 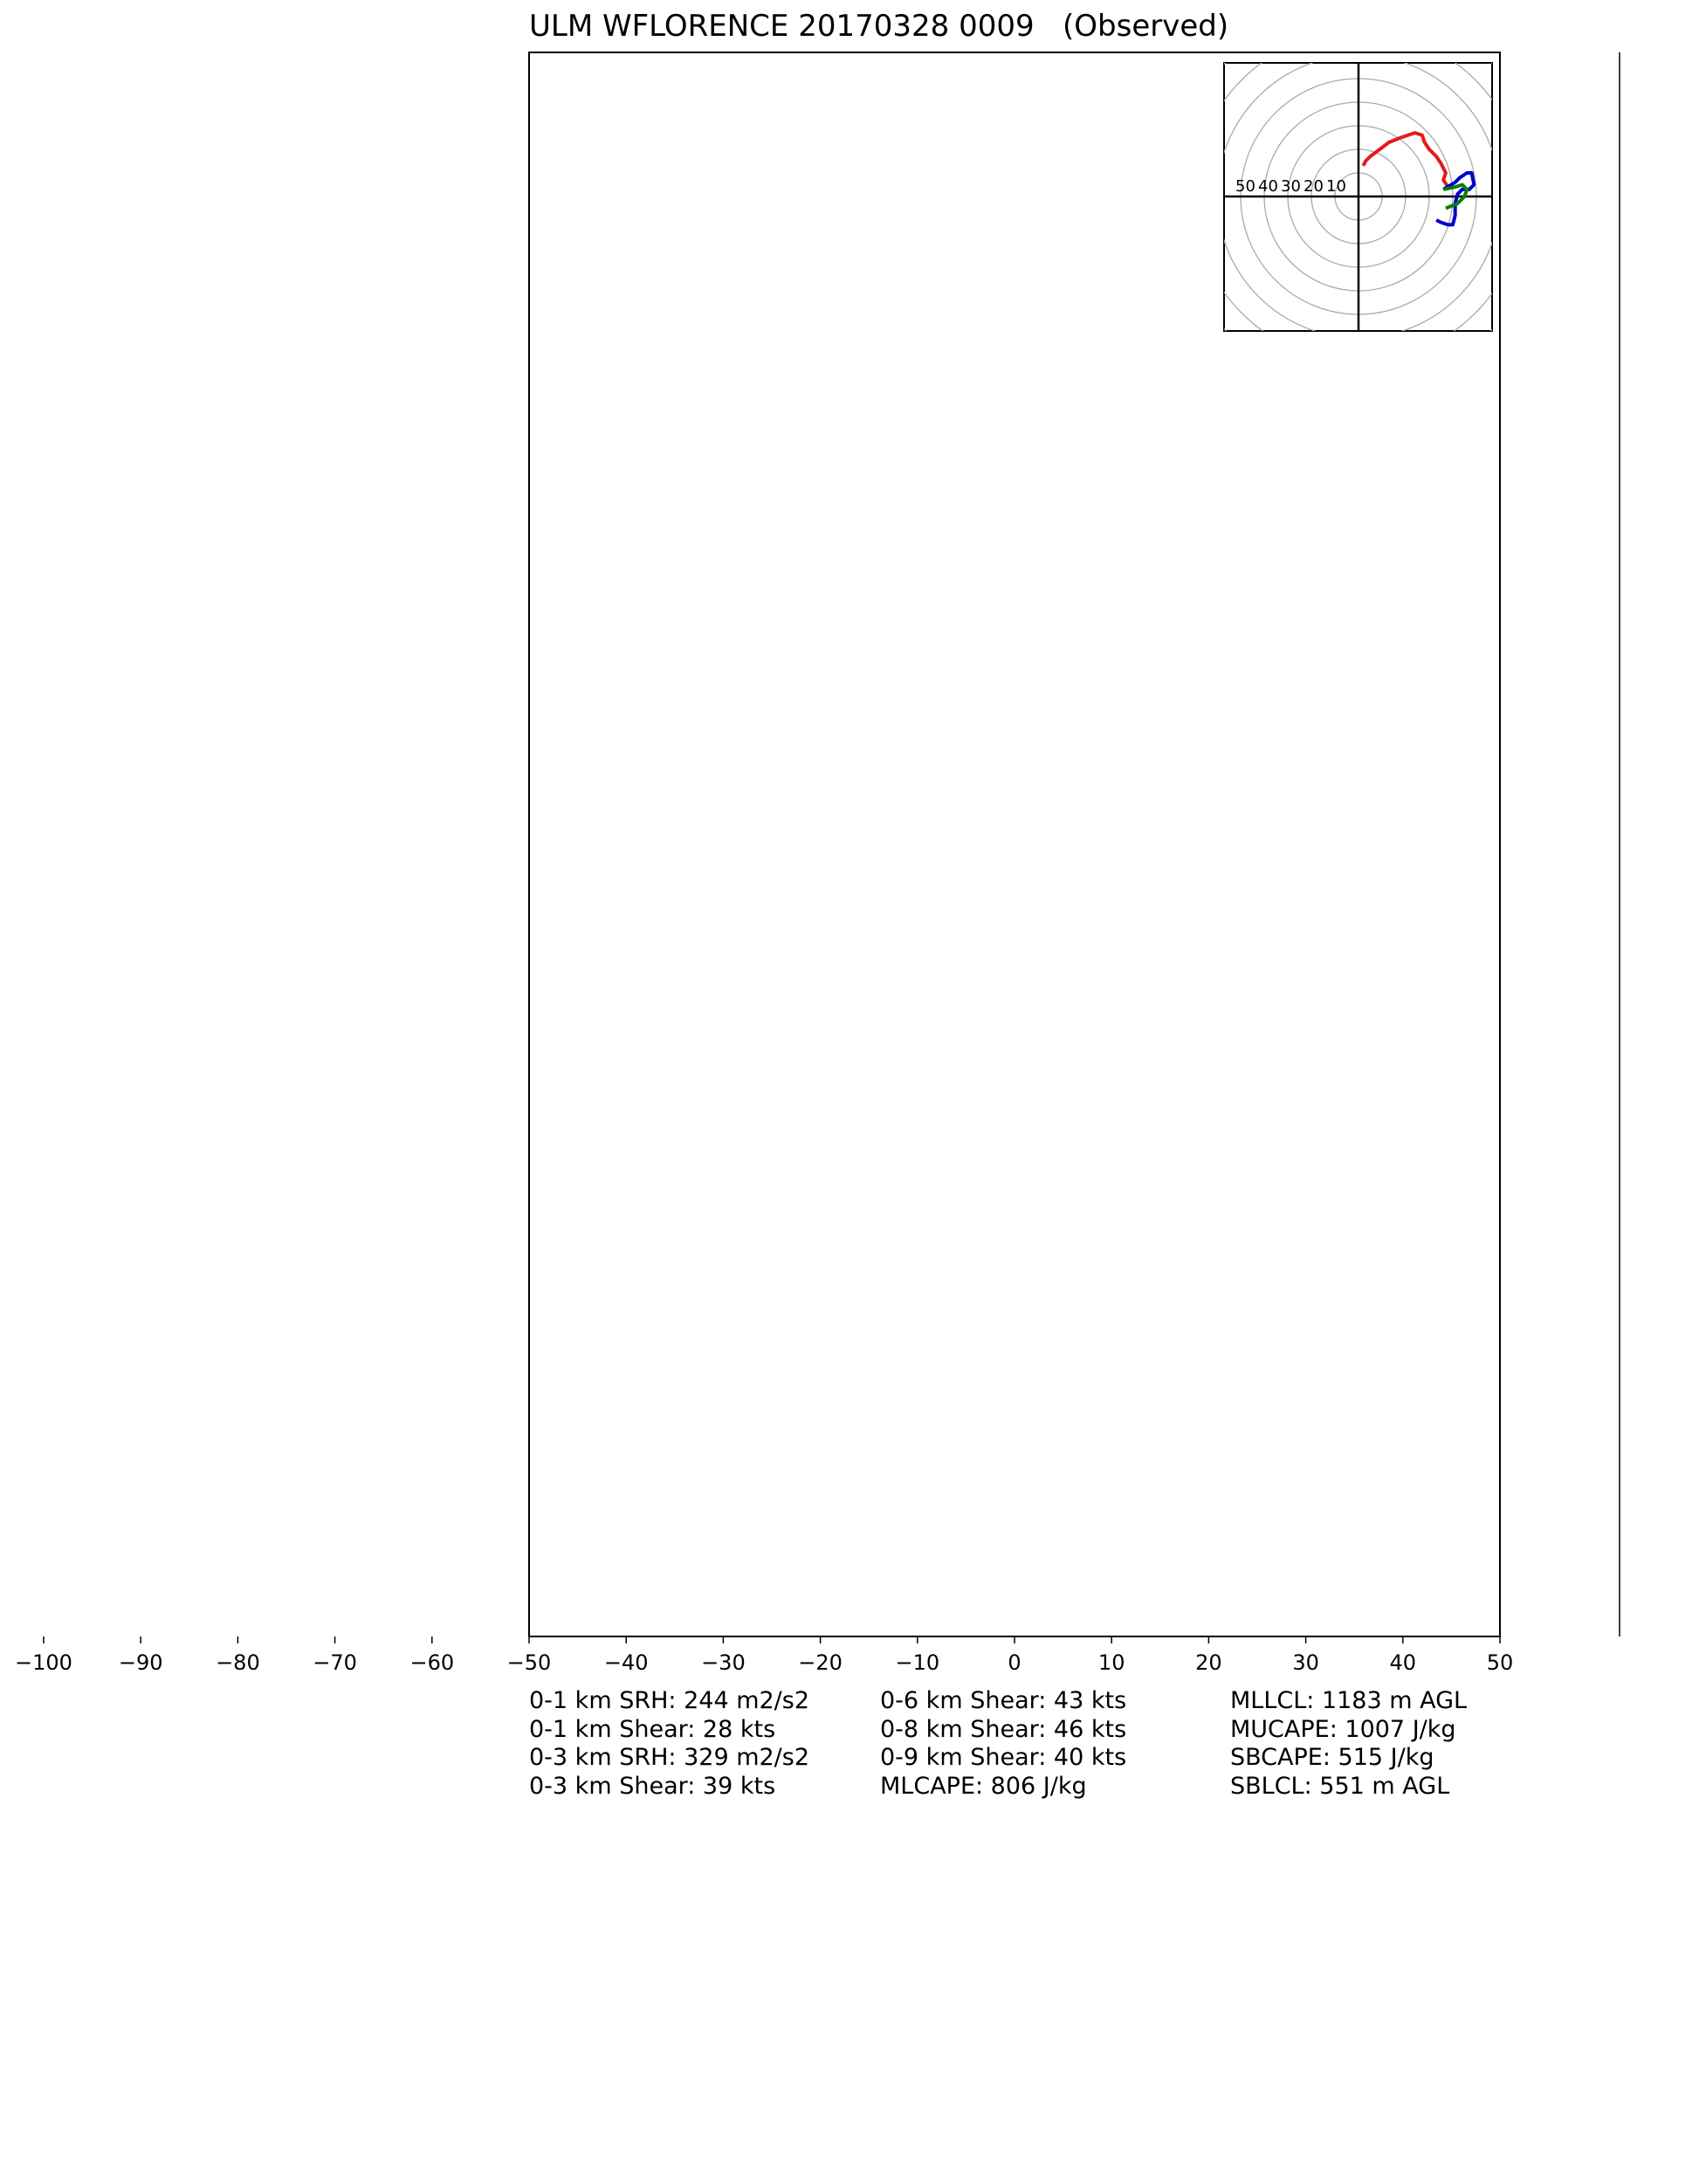 What do you see at coordinates (1405, 161) in the screenshot?
I see `hodograph-trace-upper` at bounding box center [1405, 161].